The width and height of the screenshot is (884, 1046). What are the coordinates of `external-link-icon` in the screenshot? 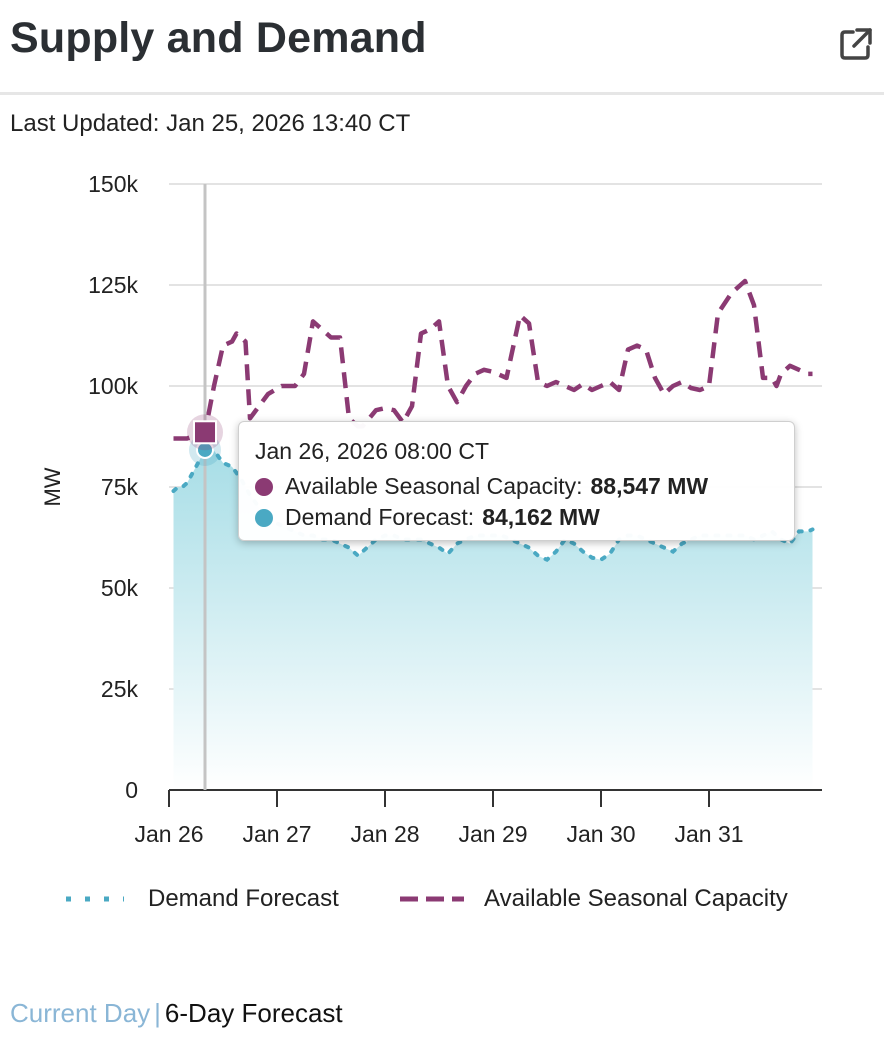 It's located at (856, 44).